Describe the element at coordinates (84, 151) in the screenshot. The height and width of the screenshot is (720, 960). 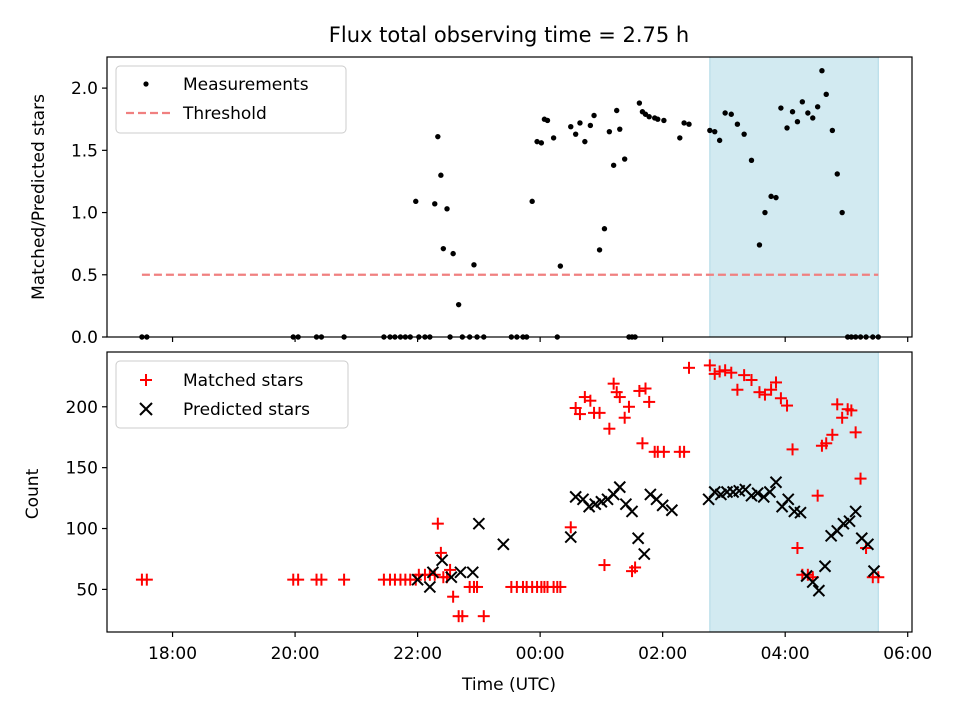
I see `y-tick-label: 1.5` at that location.